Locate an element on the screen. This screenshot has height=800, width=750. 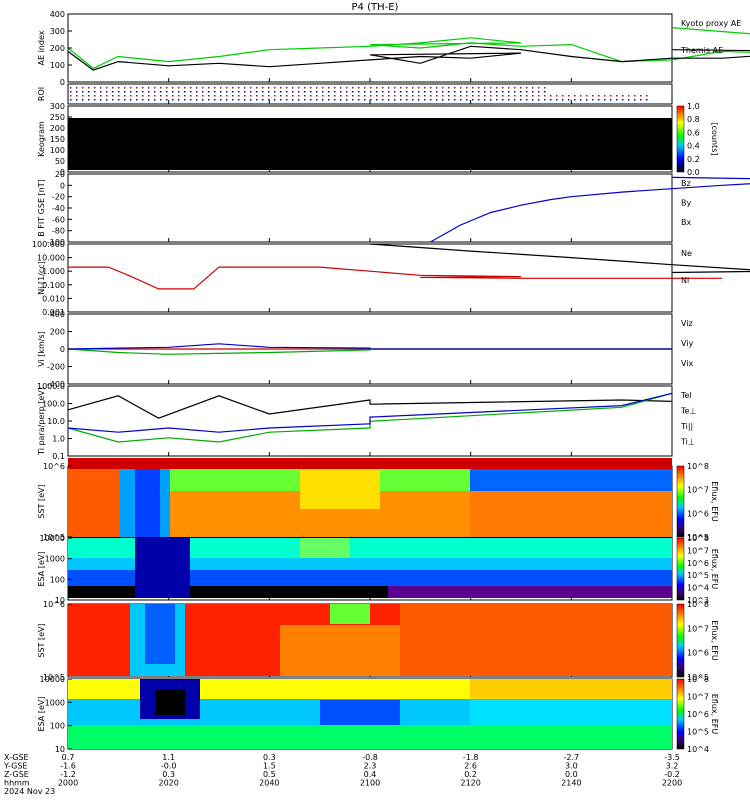
colorbar-tick: 10^5 is located at coordinates (698, 677).